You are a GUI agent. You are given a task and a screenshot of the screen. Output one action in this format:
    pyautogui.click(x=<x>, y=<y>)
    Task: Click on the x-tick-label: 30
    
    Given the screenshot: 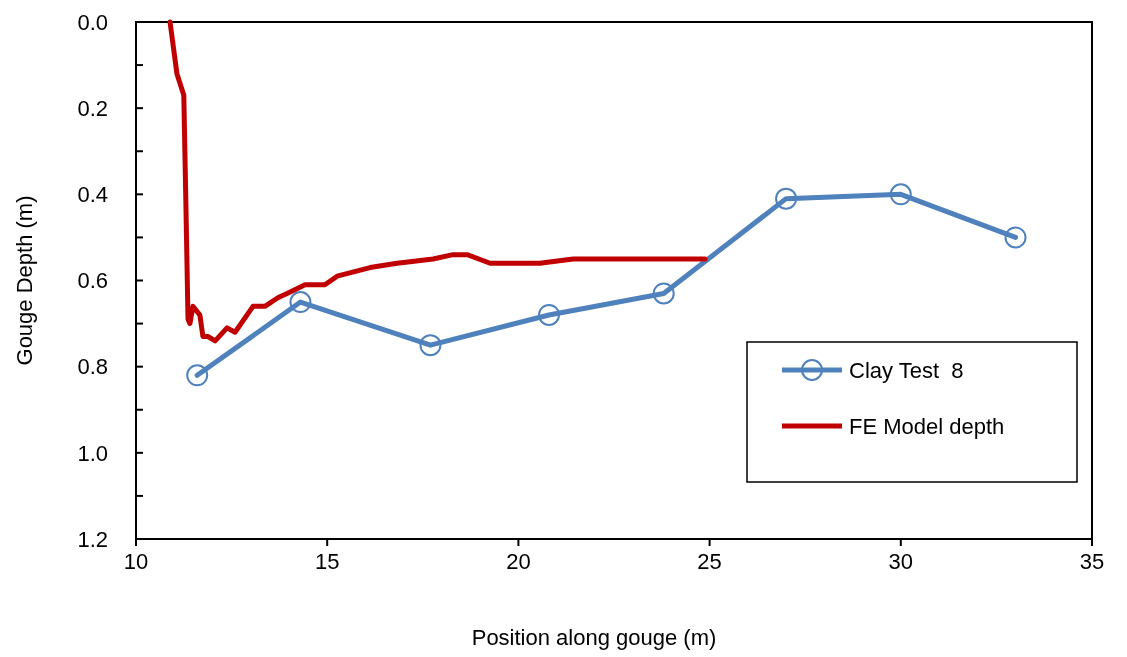 What is the action you would take?
    pyautogui.click(x=901, y=561)
    